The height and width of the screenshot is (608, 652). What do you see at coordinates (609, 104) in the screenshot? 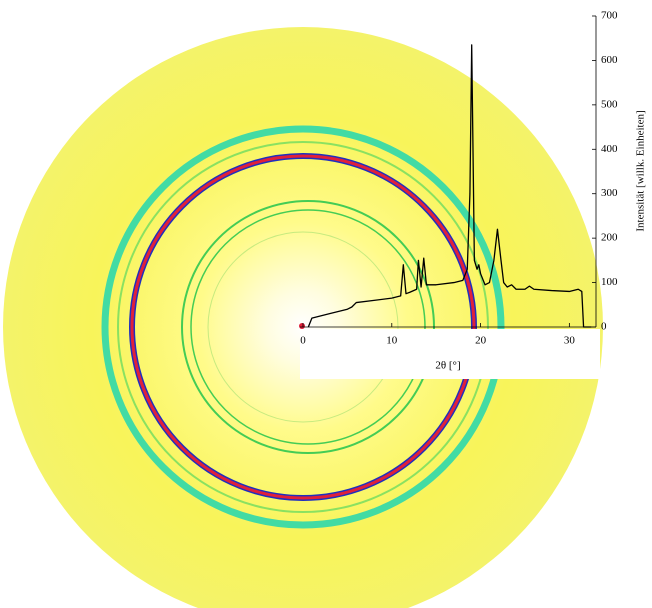
I see `y-tick-label: 500` at bounding box center [609, 104].